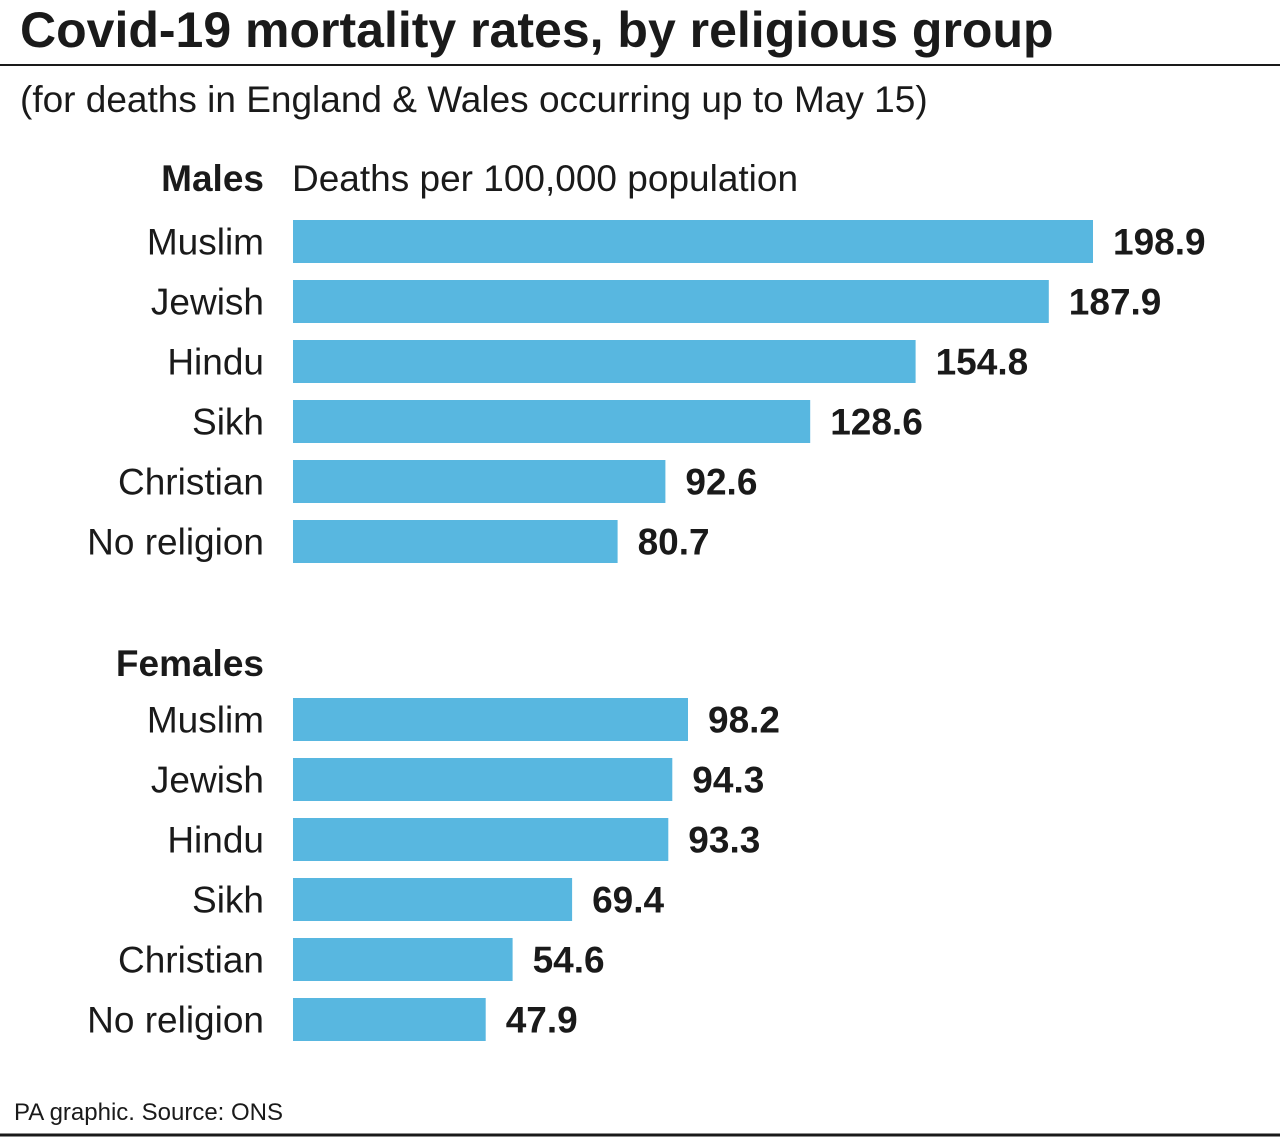 Image resolution: width=1280 pixels, height=1137 pixels. What do you see at coordinates (455, 541) in the screenshot?
I see `group-males-bar-no-religion` at bounding box center [455, 541].